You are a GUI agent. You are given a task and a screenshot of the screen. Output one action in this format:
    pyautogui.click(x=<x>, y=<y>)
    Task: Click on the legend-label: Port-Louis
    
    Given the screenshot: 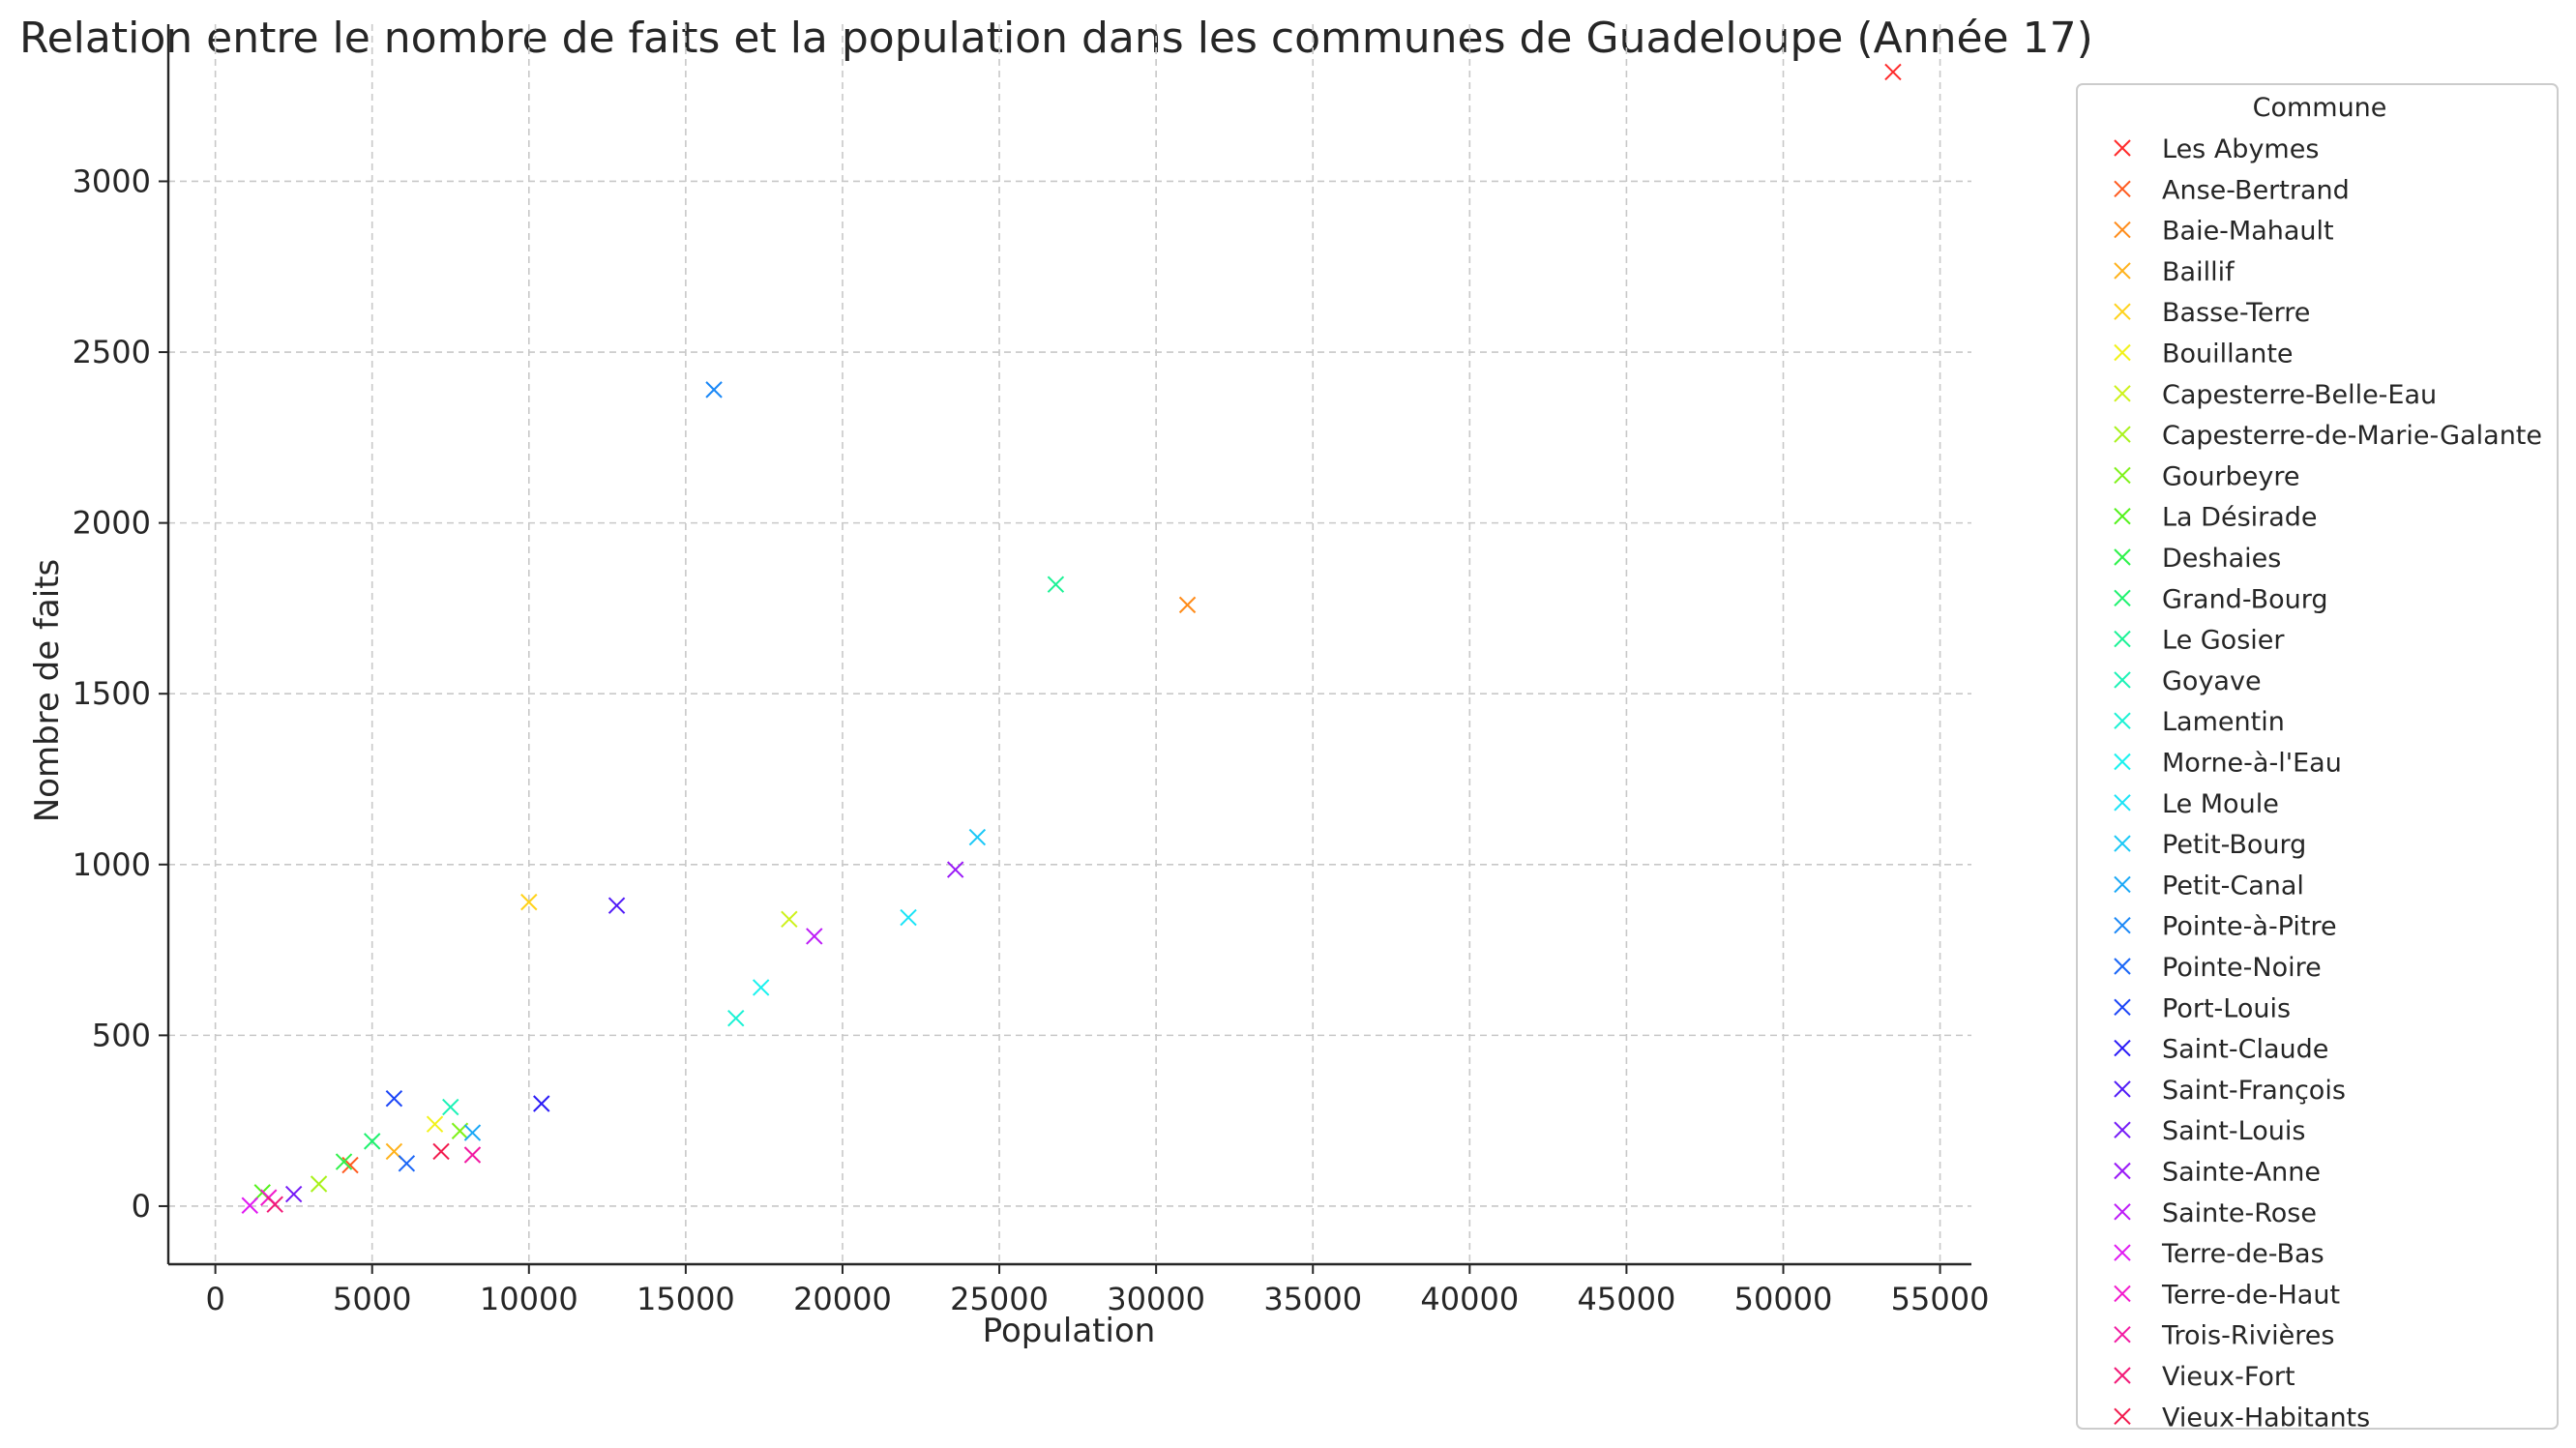 What is the action you would take?
    pyautogui.click(x=2226, y=1008)
    